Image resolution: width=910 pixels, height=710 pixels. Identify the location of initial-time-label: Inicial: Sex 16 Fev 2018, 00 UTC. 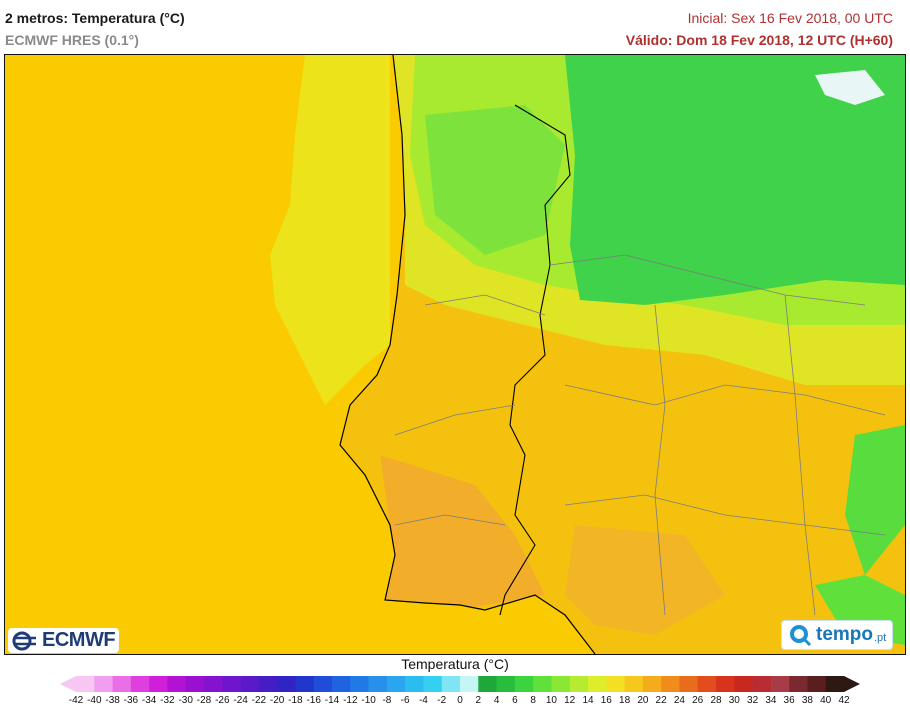
(790, 18).